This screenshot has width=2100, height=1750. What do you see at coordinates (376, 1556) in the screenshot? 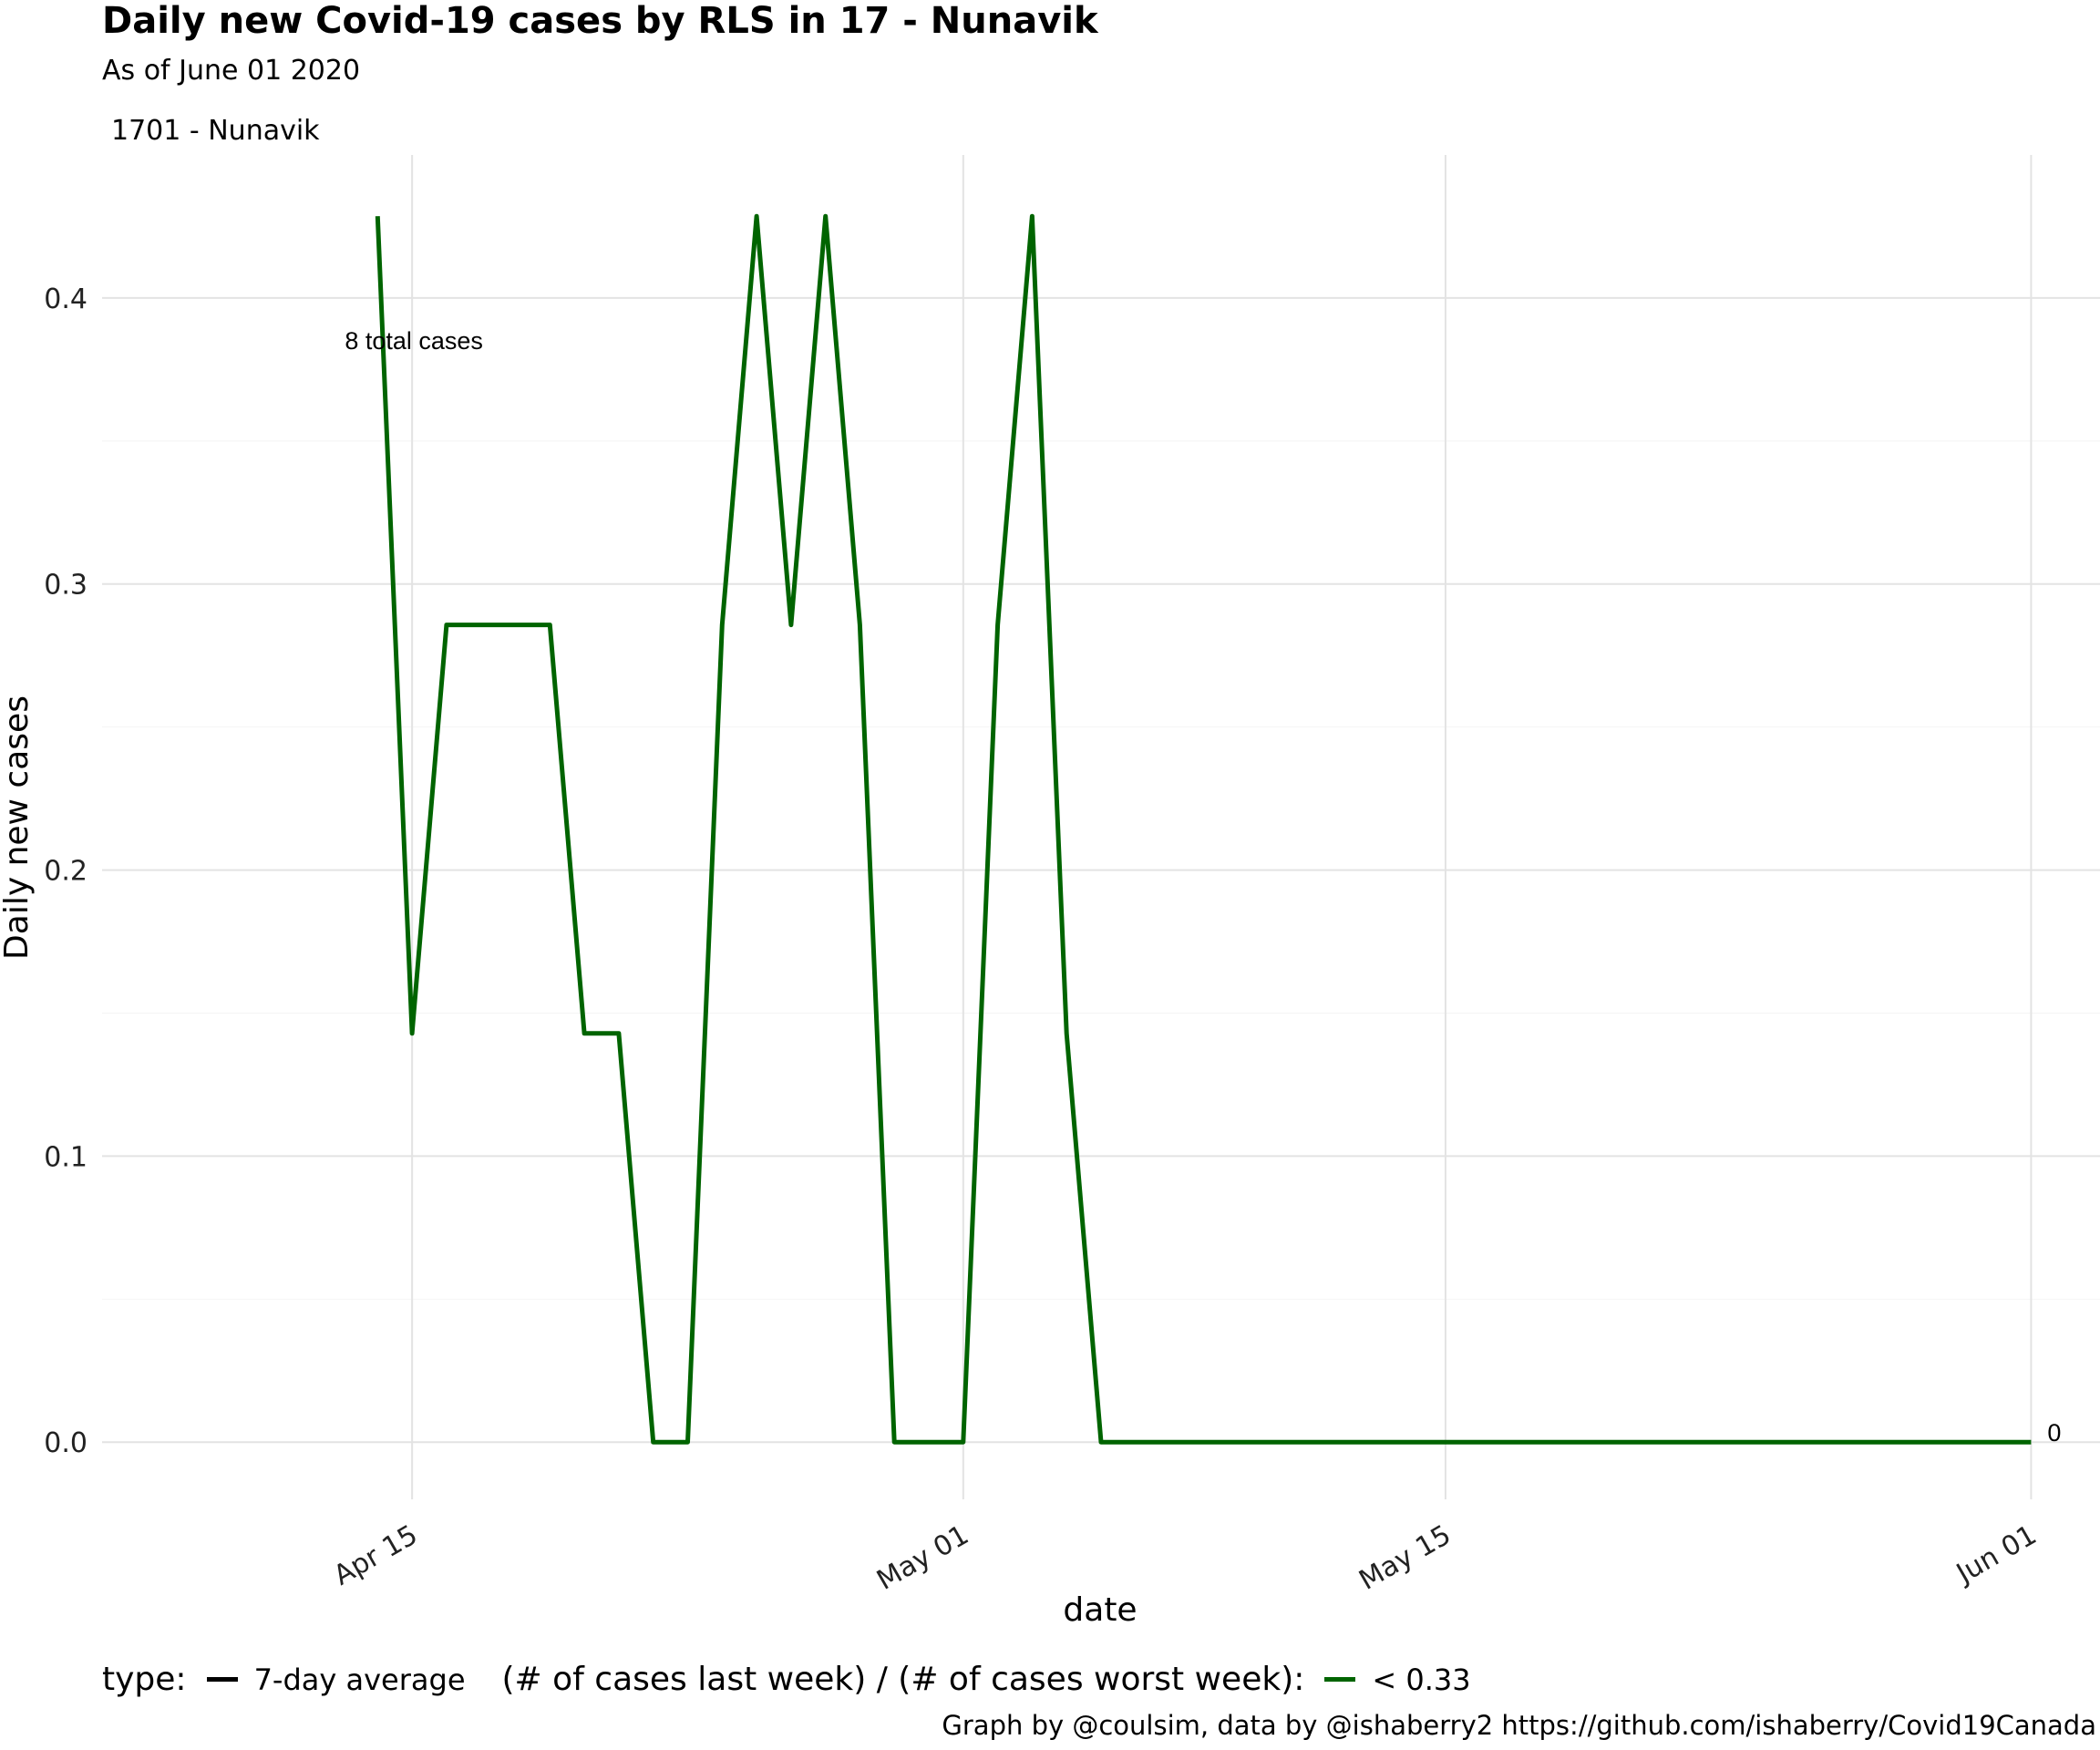
I see `x-tick-label: Apr 15` at bounding box center [376, 1556].